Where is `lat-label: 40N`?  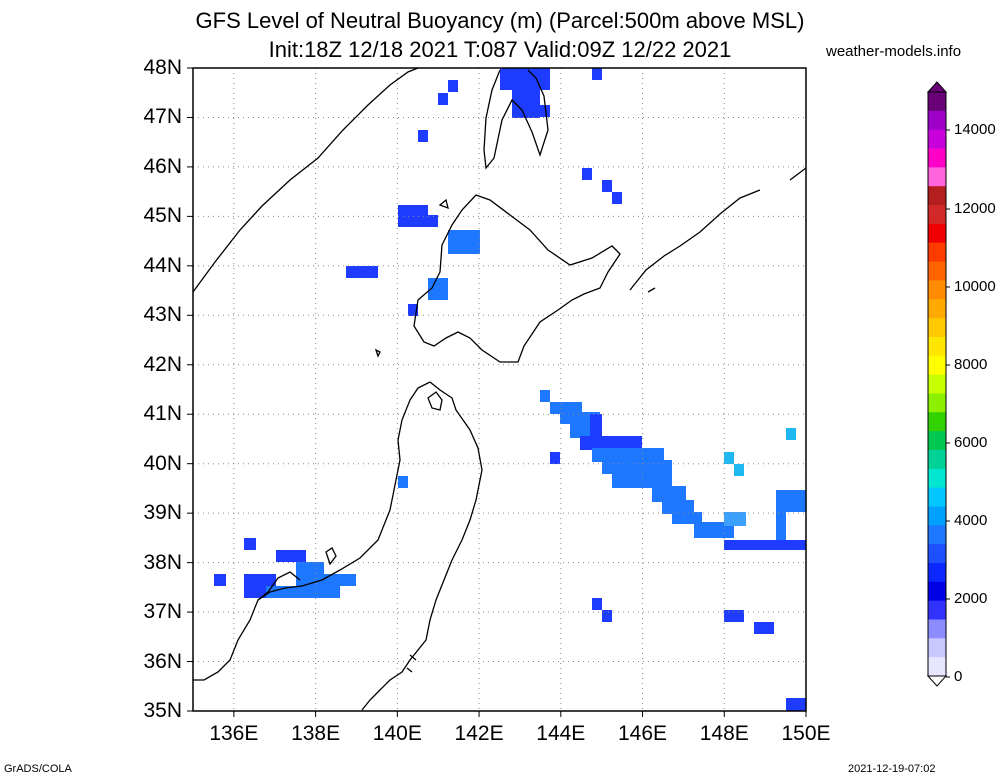 lat-label: 40N is located at coordinates (162, 463).